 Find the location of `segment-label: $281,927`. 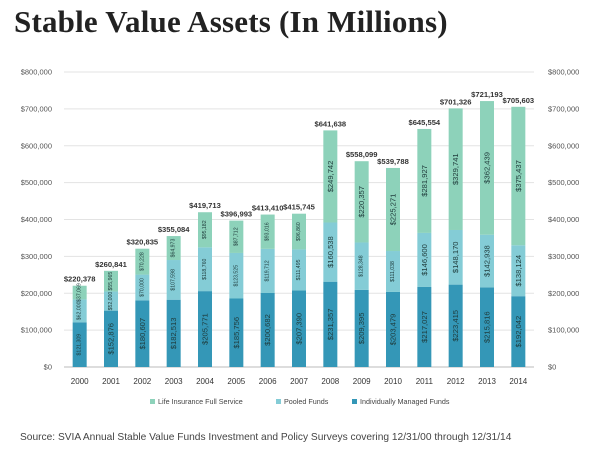

segment-label: $281,927 is located at coordinates (424, 181).